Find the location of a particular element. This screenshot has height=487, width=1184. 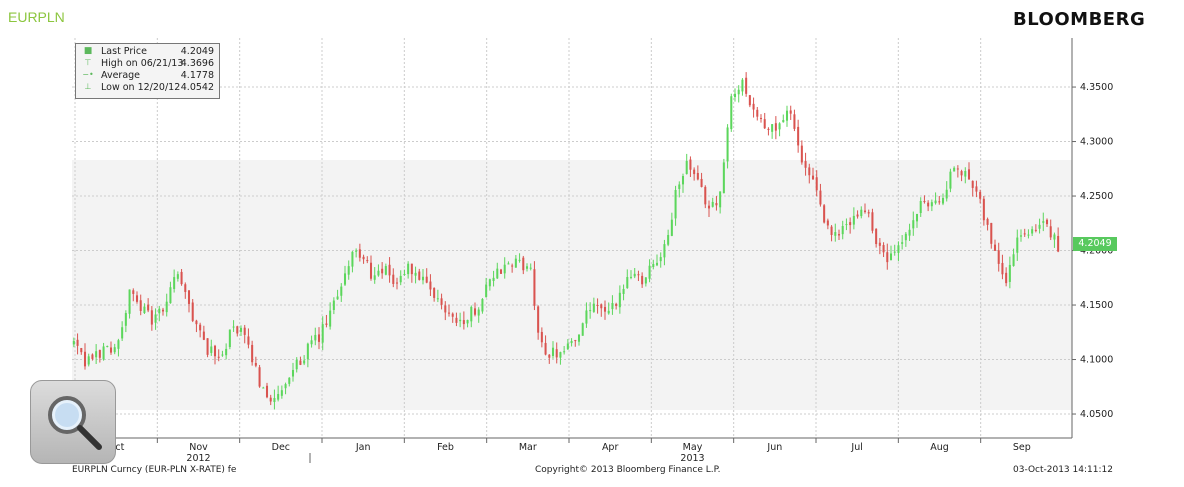

y-tick-label: 4.1500 is located at coordinates (1096, 305).